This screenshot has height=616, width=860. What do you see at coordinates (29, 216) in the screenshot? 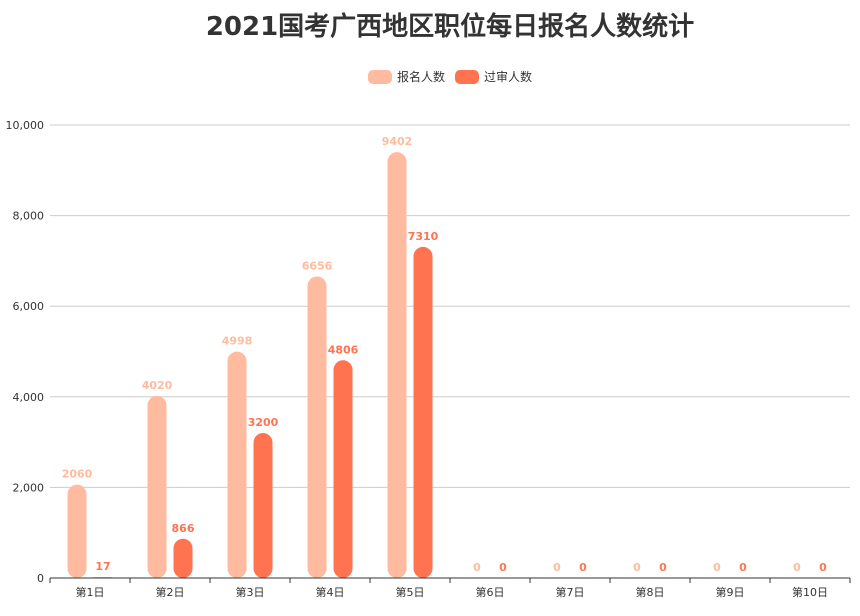
I see `y-tick-label: 8,000` at bounding box center [29, 216].